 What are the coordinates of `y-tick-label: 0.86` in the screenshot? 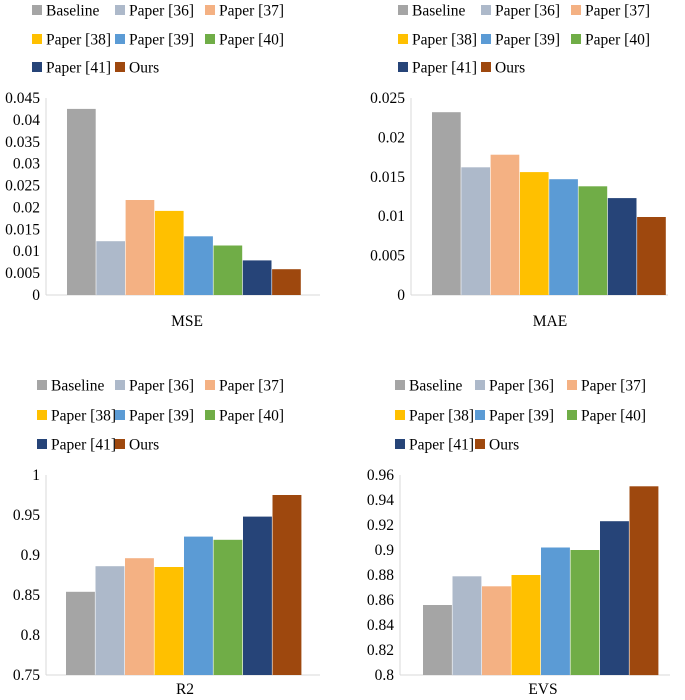 It's located at (380, 600).